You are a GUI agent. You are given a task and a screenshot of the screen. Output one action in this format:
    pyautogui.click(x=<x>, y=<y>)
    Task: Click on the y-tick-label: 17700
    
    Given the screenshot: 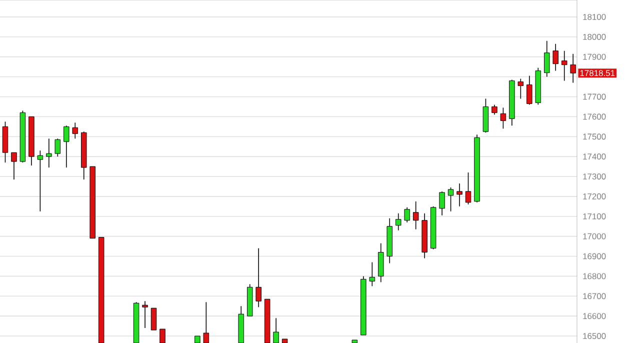 What is the action you would take?
    pyautogui.click(x=594, y=97)
    